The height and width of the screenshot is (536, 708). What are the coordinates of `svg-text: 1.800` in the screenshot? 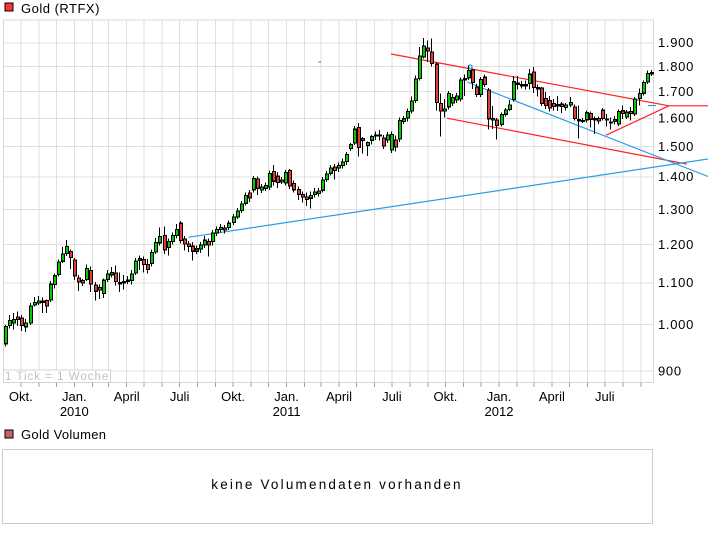 It's located at (676, 66).